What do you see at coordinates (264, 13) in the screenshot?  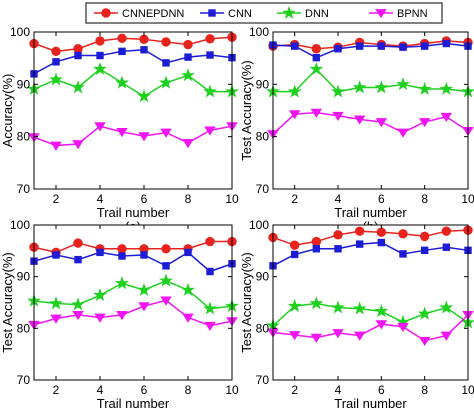 I see `legend-box` at bounding box center [264, 13].